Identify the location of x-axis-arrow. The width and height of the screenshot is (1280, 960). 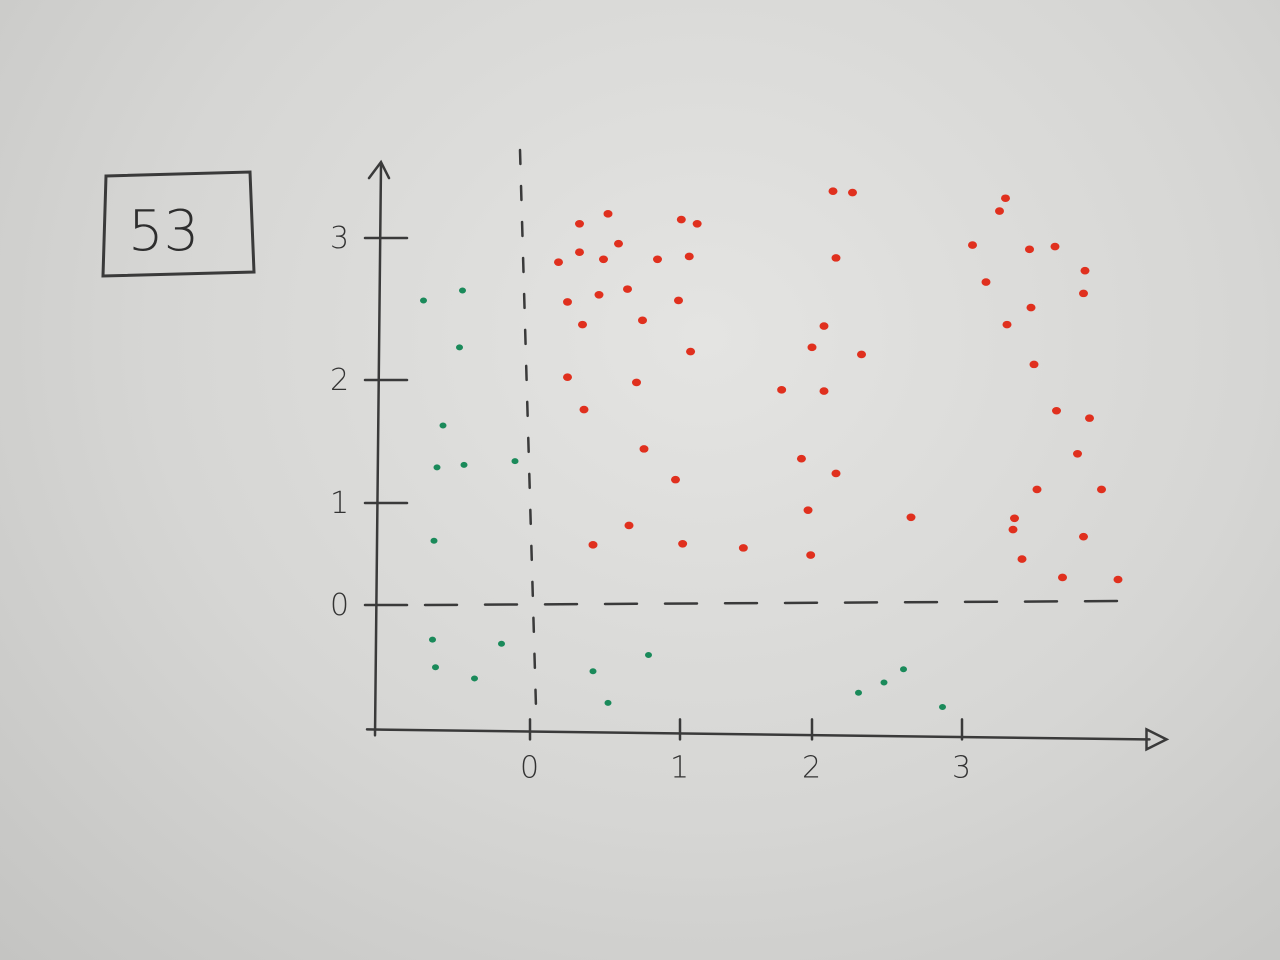
(1157, 739).